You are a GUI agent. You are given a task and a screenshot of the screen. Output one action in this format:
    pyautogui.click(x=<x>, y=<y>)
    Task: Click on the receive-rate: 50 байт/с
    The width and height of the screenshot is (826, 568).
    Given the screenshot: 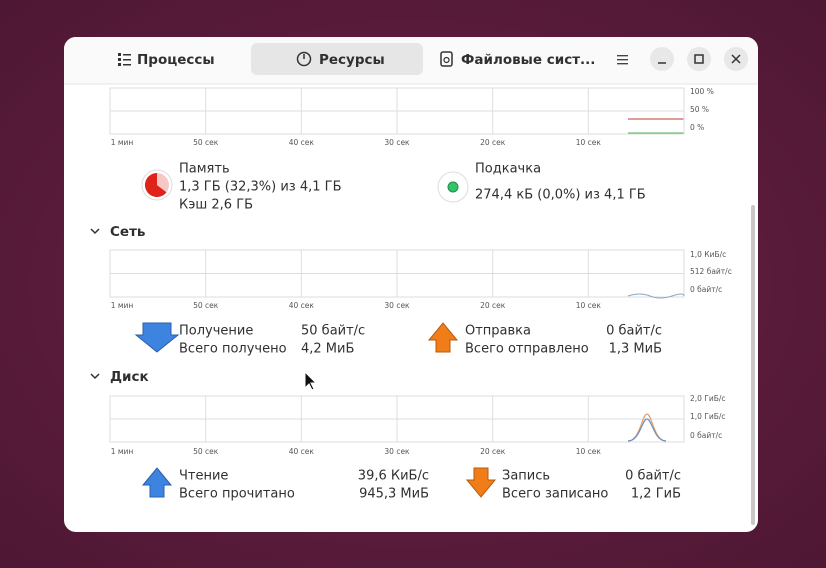 What is the action you would take?
    pyautogui.click(x=333, y=331)
    